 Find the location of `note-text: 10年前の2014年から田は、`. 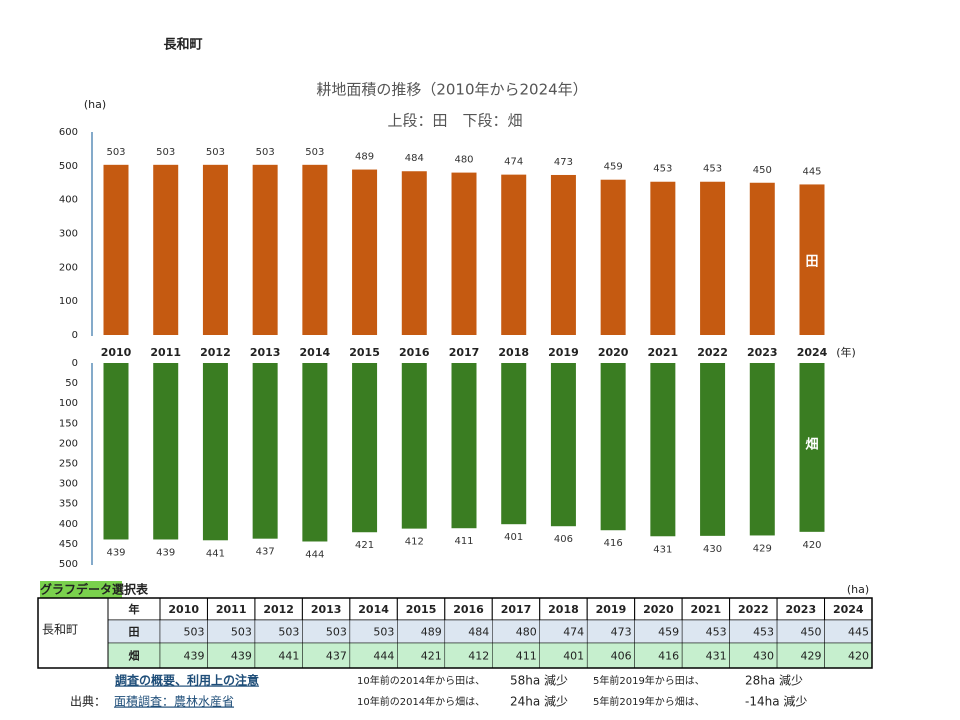

note-text: 10年前の2014年から田は、 is located at coordinates (421, 680).